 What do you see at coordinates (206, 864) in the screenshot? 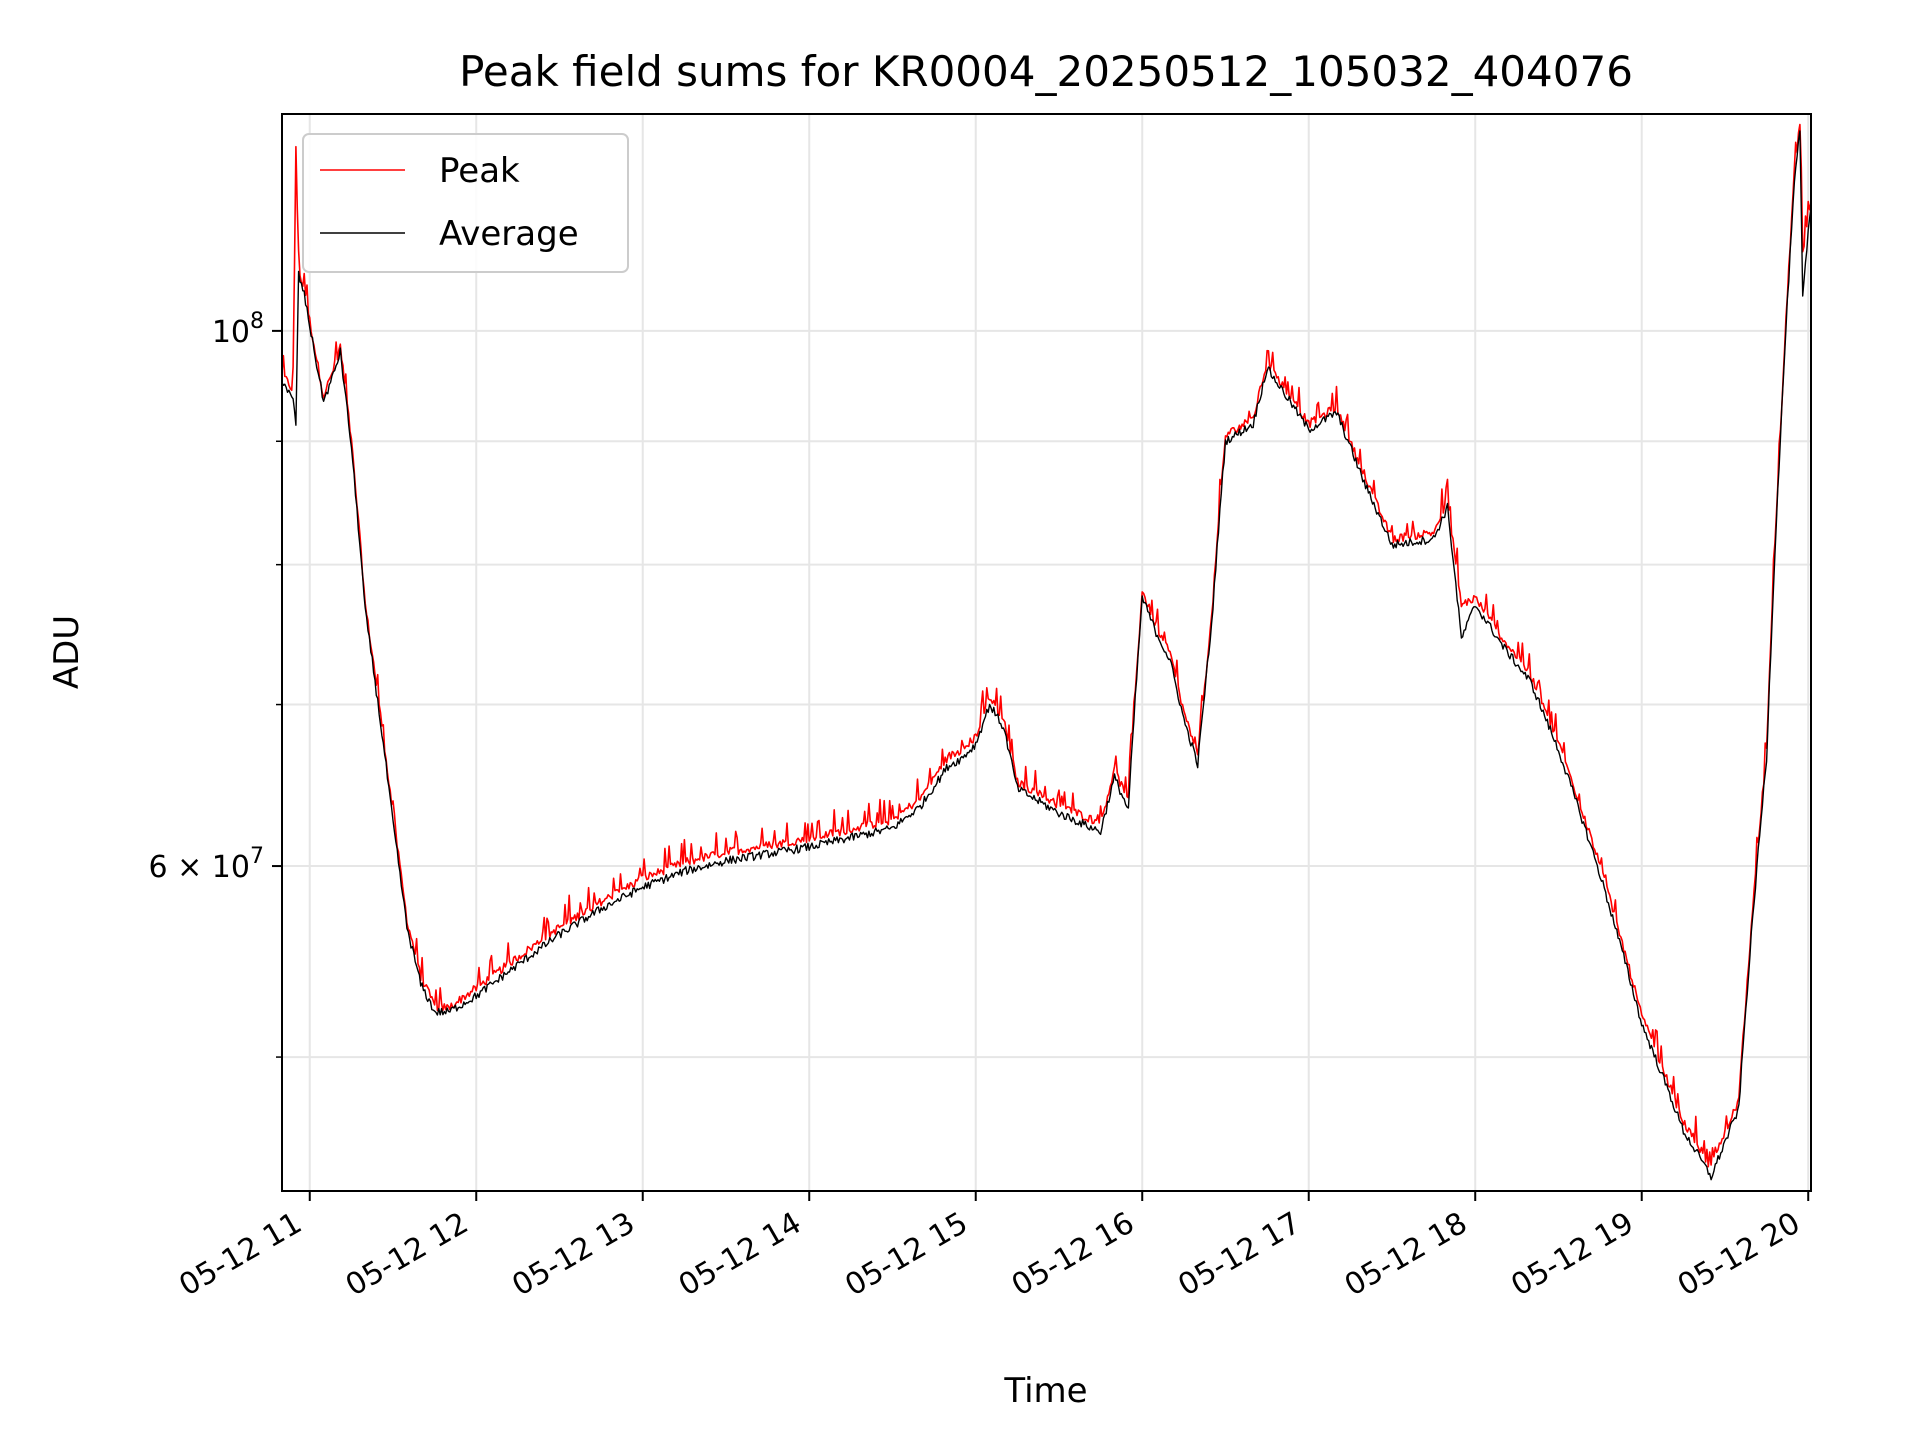
I see `y-tick-label: 6 × 107` at bounding box center [206, 864].